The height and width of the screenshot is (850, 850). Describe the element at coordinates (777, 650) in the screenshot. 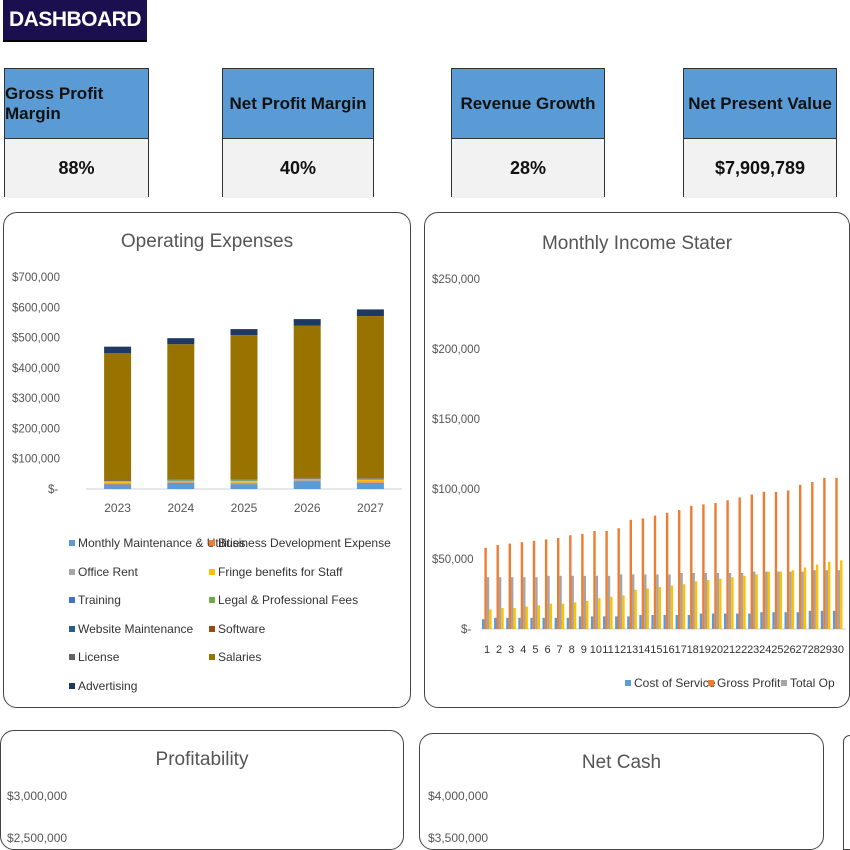

I see `x-tick: 25` at that location.